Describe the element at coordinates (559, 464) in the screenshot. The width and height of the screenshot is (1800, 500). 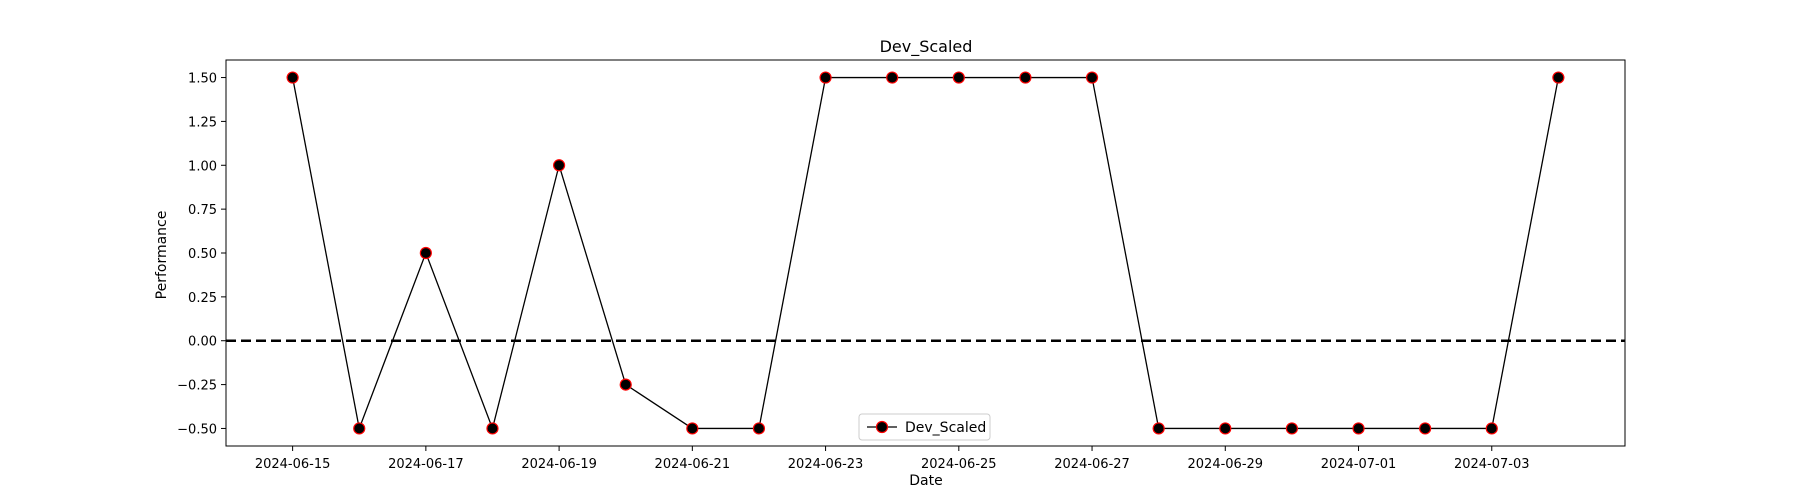
I see `x-tick-label: 2024-06-19` at that location.